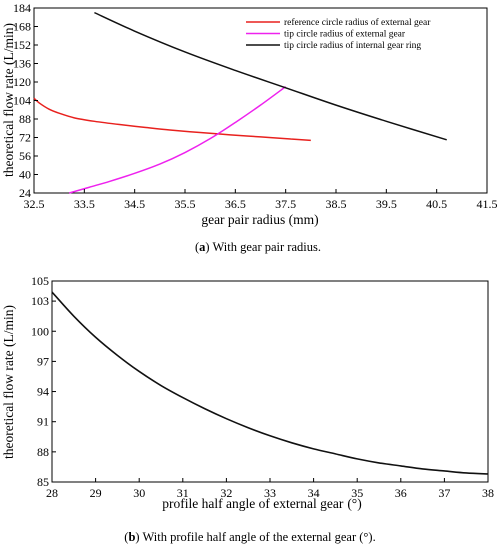 This screenshot has width=499, height=550. I want to click on chart-b-caption-letter: b, so click(131, 537).